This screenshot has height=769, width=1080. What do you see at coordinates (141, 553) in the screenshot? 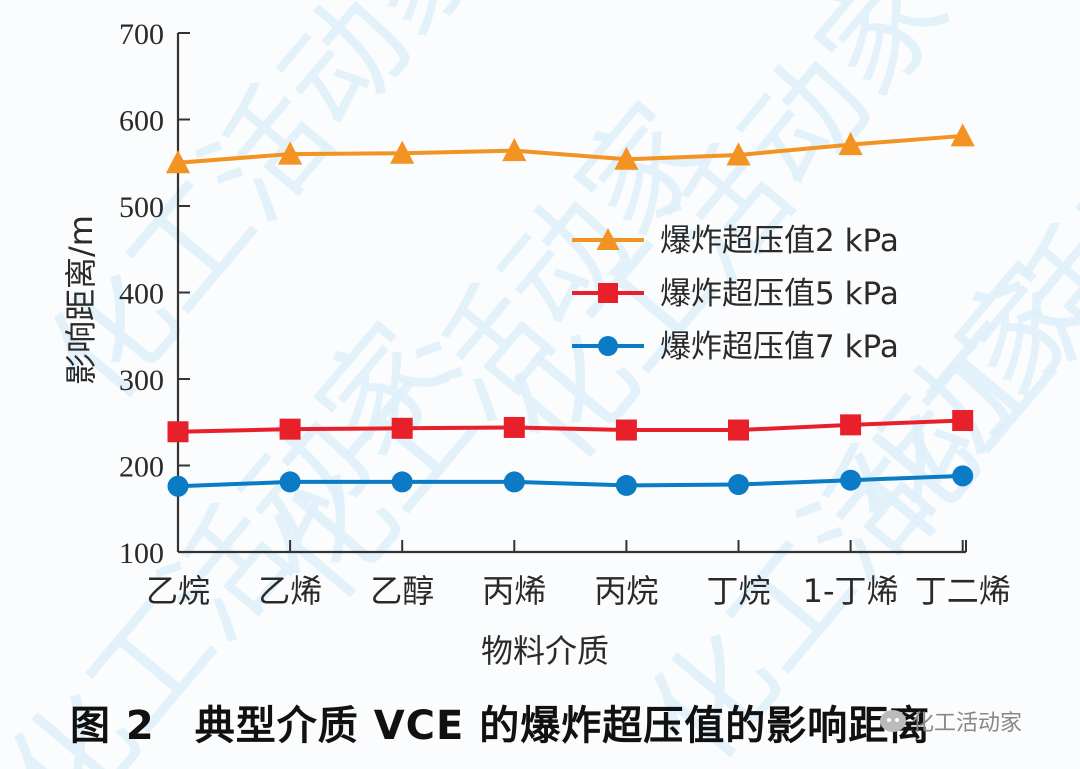
I see `y-tick-label: 100` at bounding box center [141, 553].